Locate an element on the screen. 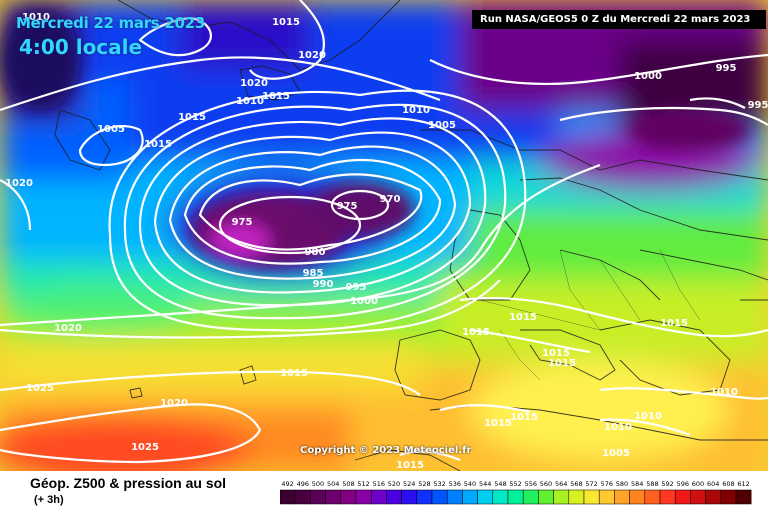 Image resolution: width=768 pixels, height=512 pixels. legend-value: 504 is located at coordinates (333, 484).